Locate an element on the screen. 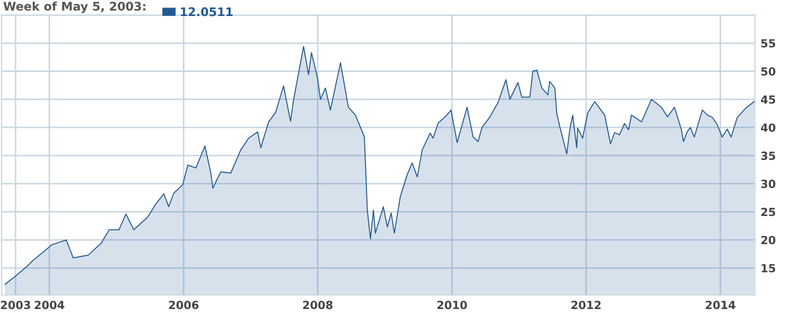 This screenshot has height=313, width=788. y-tick-label: 20 is located at coordinates (768, 240).